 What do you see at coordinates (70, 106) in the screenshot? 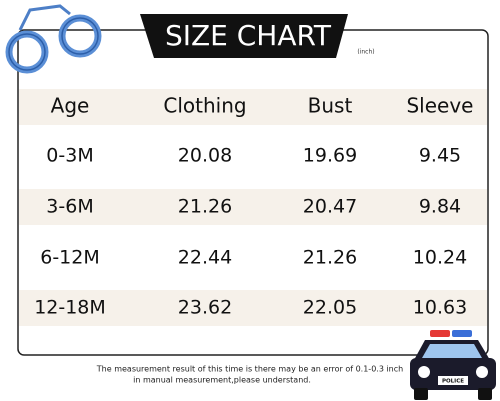
I see `column-header: Age` at bounding box center [70, 106].